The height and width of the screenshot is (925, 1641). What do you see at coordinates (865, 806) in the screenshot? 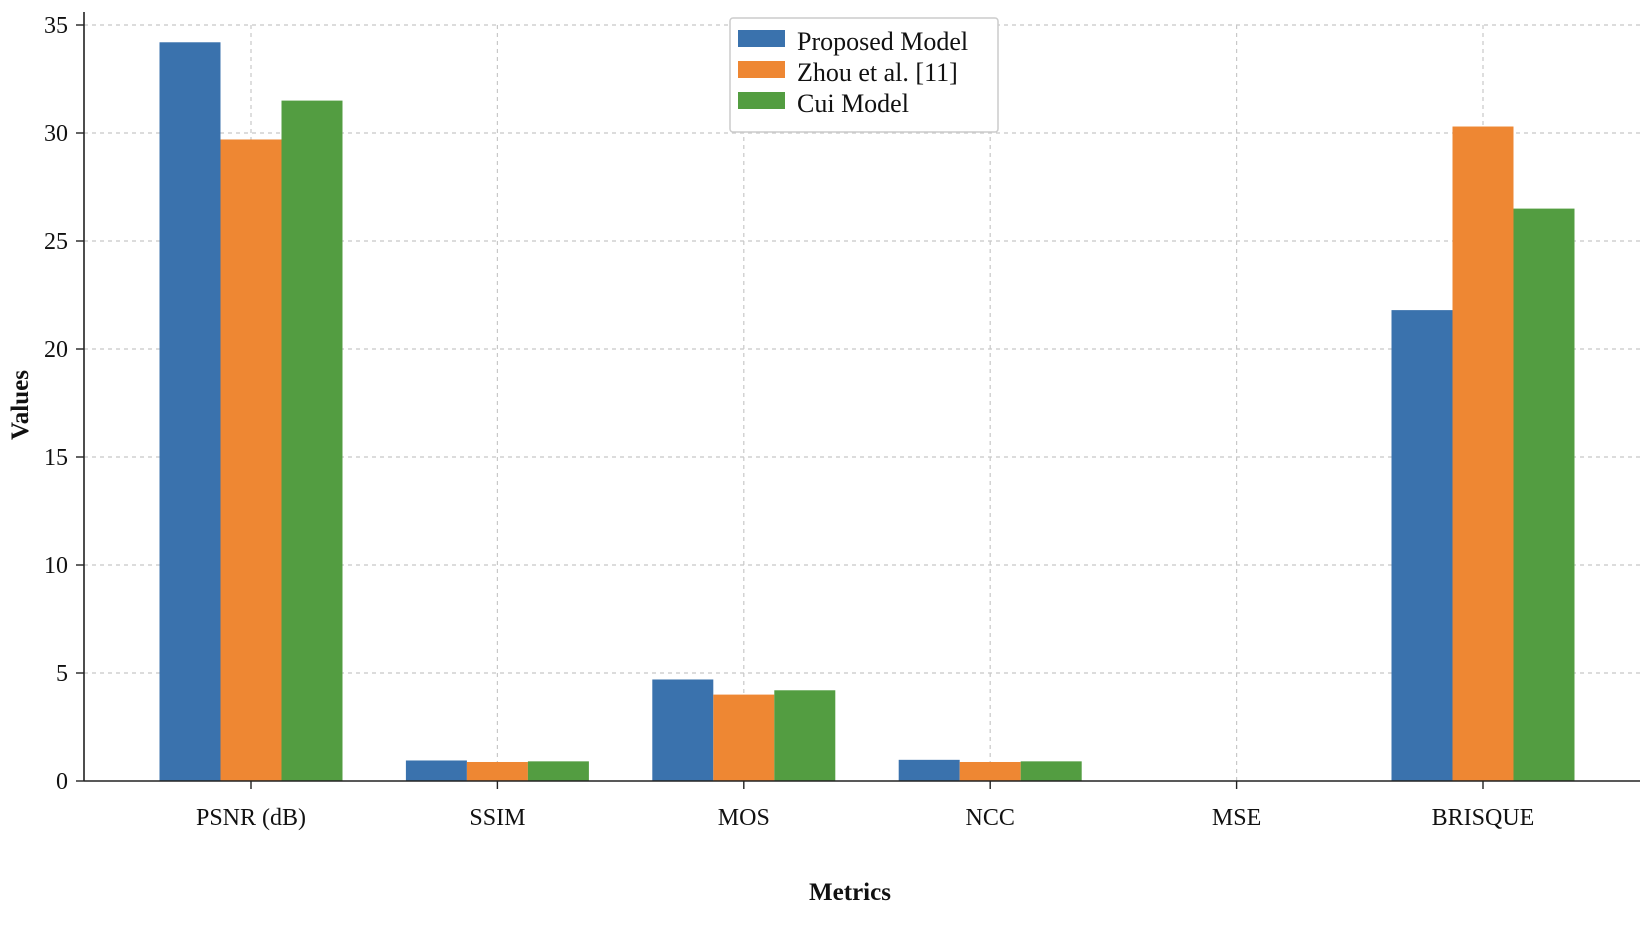
I see `x-ticks: PSNR (dB) SSIM MOS NCC MSE BRISQUE` at bounding box center [865, 806].